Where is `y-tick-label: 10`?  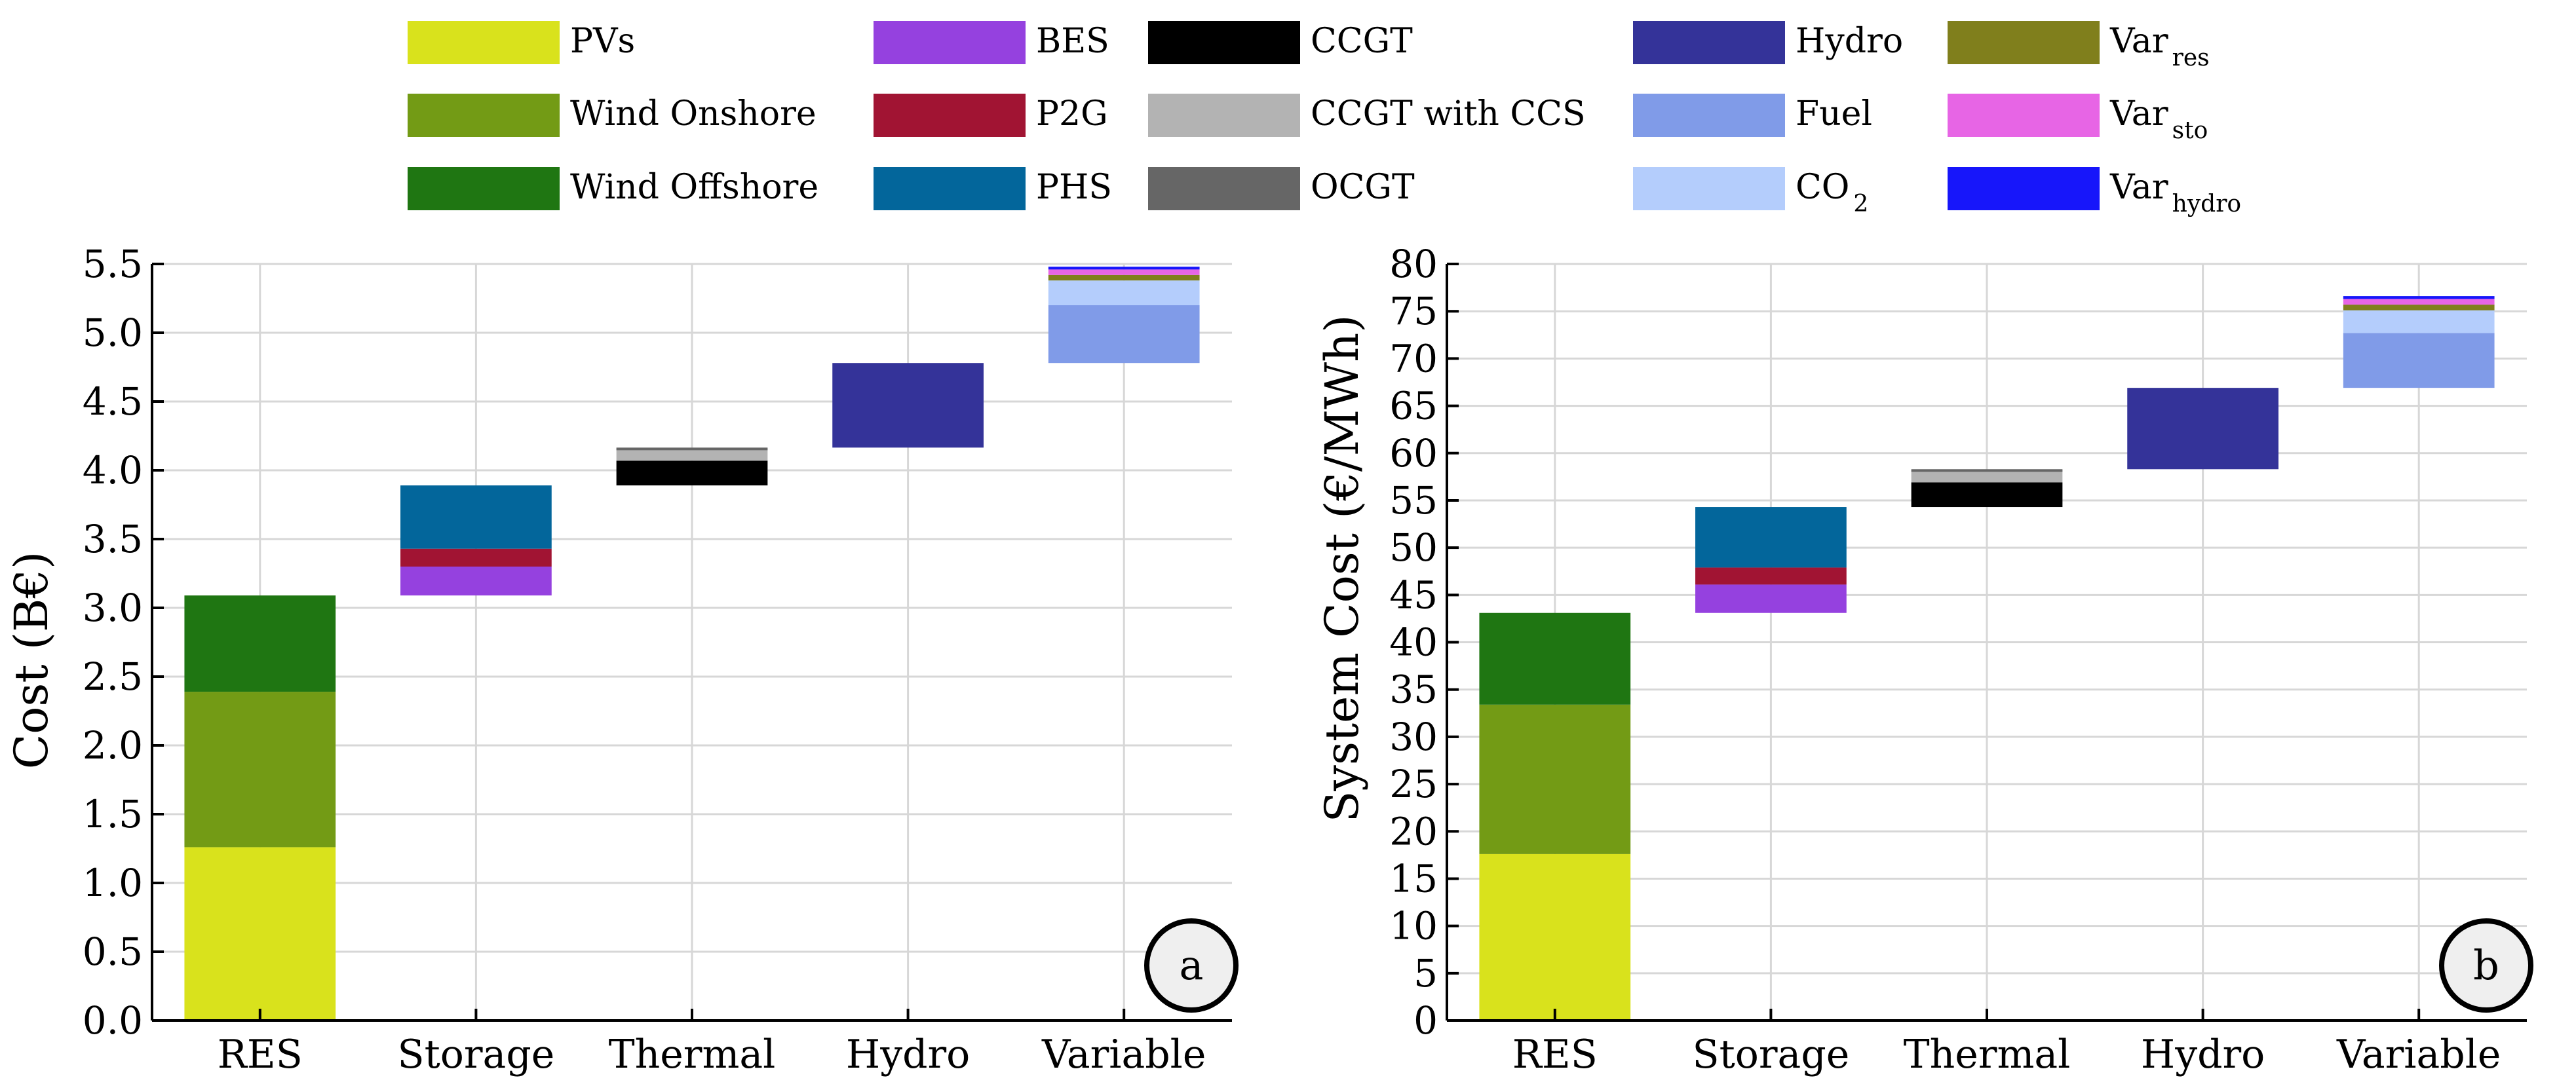 y-tick-label: 10 is located at coordinates (1413, 926).